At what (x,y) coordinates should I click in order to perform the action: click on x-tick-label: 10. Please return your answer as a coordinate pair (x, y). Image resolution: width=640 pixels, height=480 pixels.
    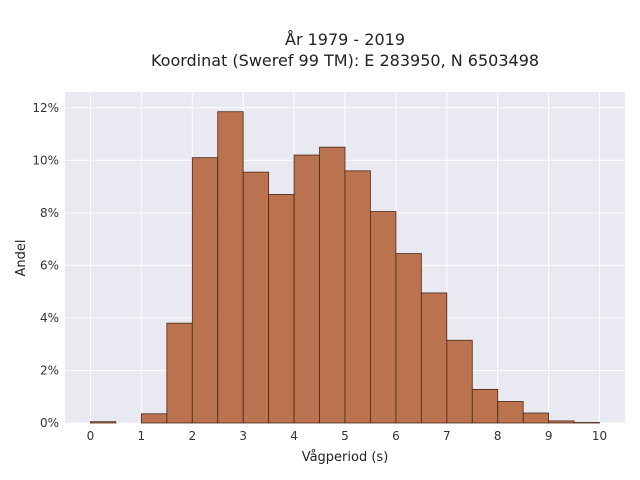
    Looking at the image, I should click on (599, 436).